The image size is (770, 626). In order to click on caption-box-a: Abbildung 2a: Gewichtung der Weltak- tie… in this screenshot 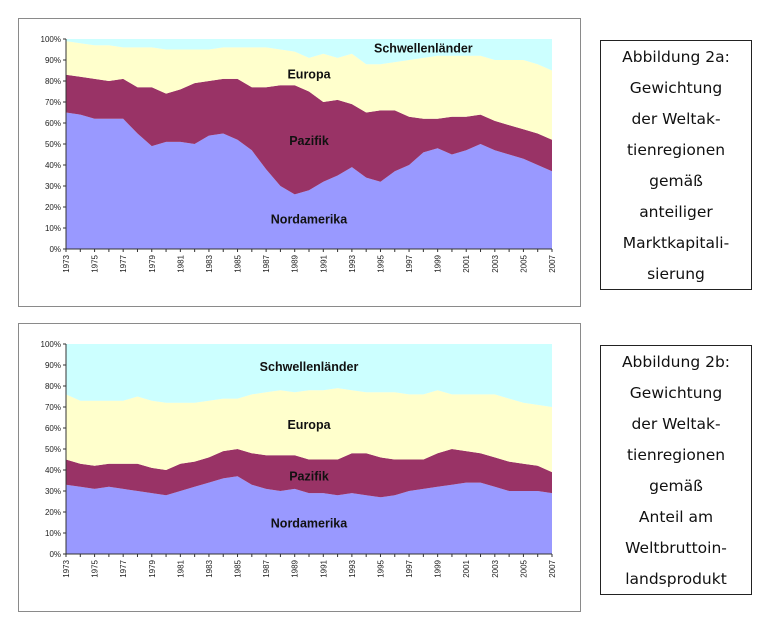, I will do `click(676, 165)`.